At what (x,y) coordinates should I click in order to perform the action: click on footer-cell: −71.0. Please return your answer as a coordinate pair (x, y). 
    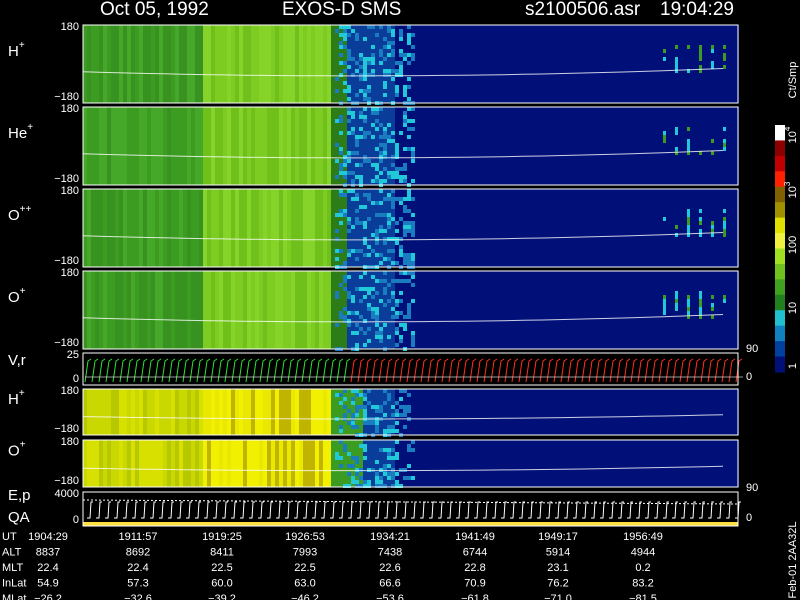
    Looking at the image, I should click on (558, 596).